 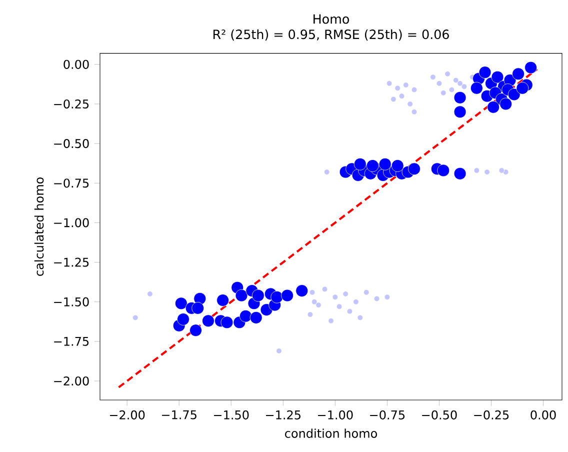 I want to click on y-tick-label: −1.75, so click(x=71, y=341).